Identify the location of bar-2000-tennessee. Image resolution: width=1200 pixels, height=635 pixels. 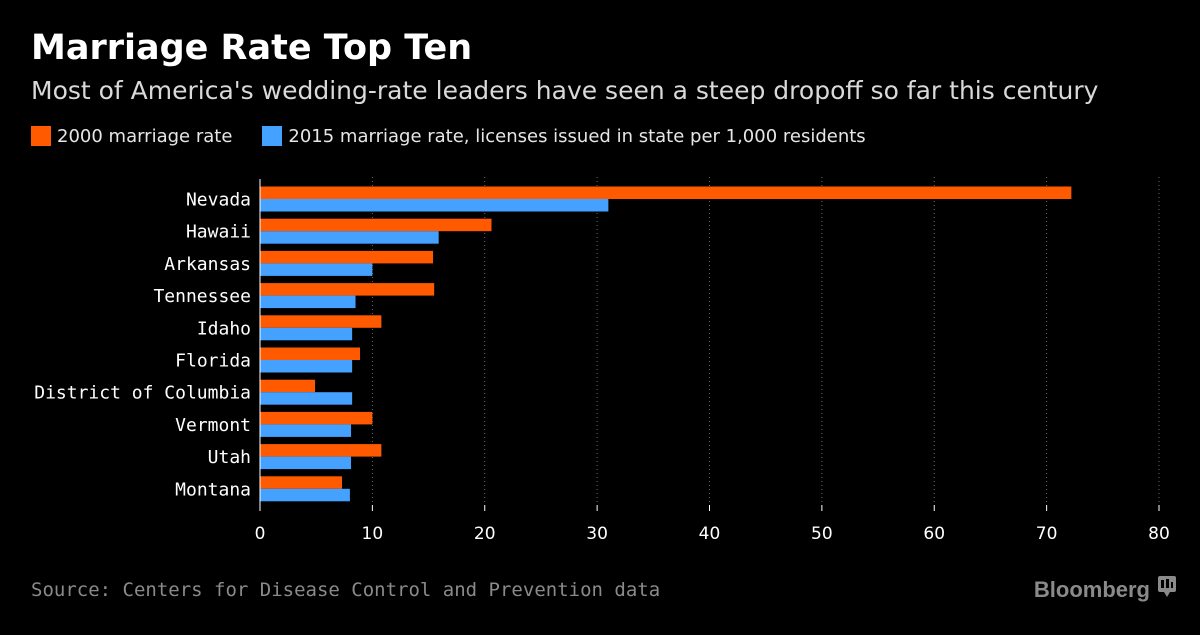
(347, 289).